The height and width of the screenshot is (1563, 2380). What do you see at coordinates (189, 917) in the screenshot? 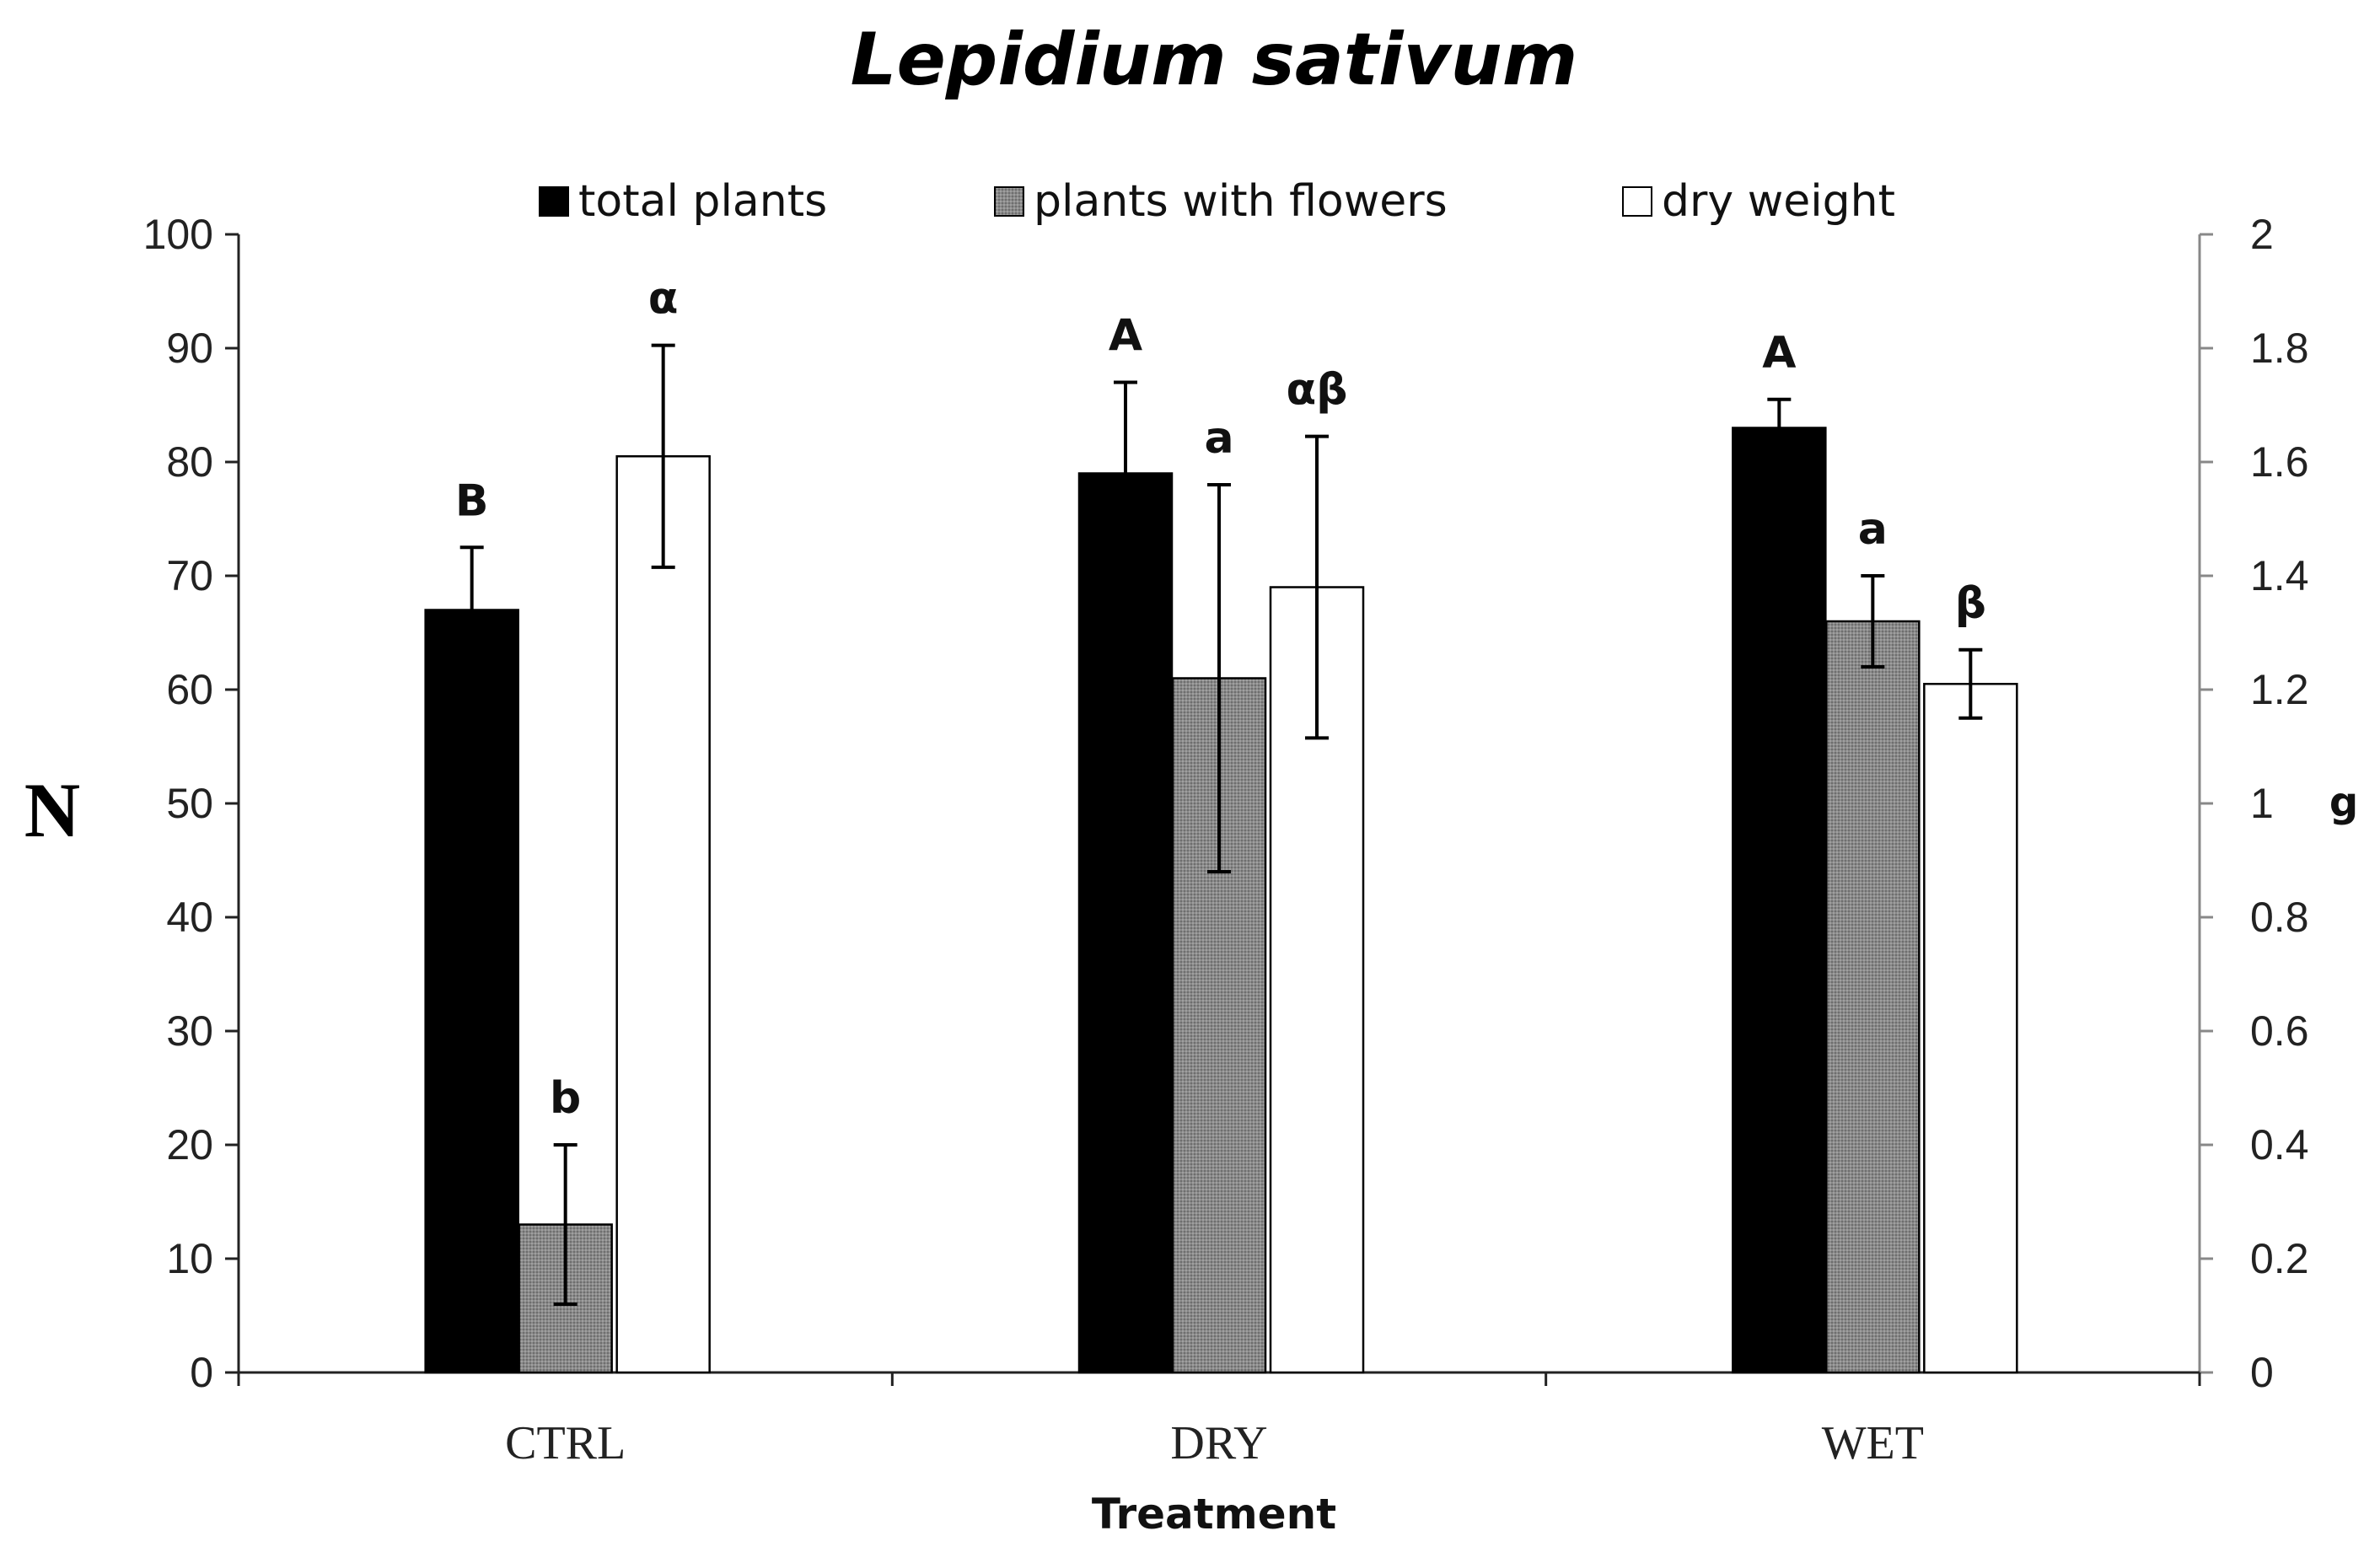
I see `y-tick-label: 40` at bounding box center [189, 917].